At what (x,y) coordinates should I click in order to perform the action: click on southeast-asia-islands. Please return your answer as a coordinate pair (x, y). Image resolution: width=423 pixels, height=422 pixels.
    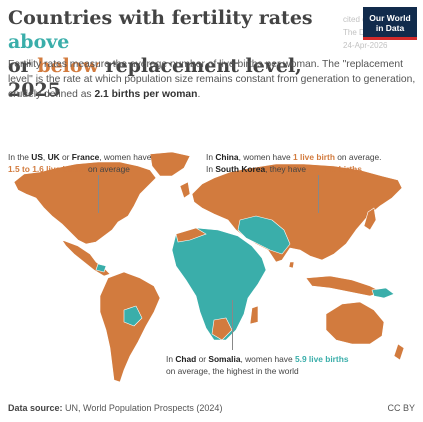
    Looking at the image, I should click on (344, 286).